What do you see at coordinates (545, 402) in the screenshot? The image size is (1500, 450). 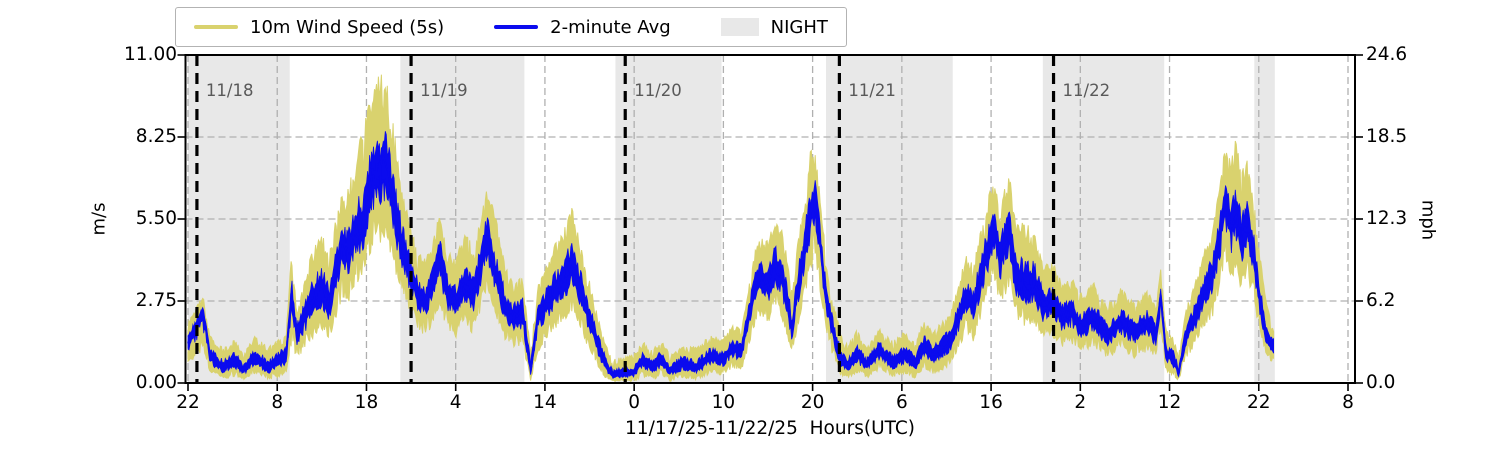 I see `x-tick-label: 14` at bounding box center [545, 402].